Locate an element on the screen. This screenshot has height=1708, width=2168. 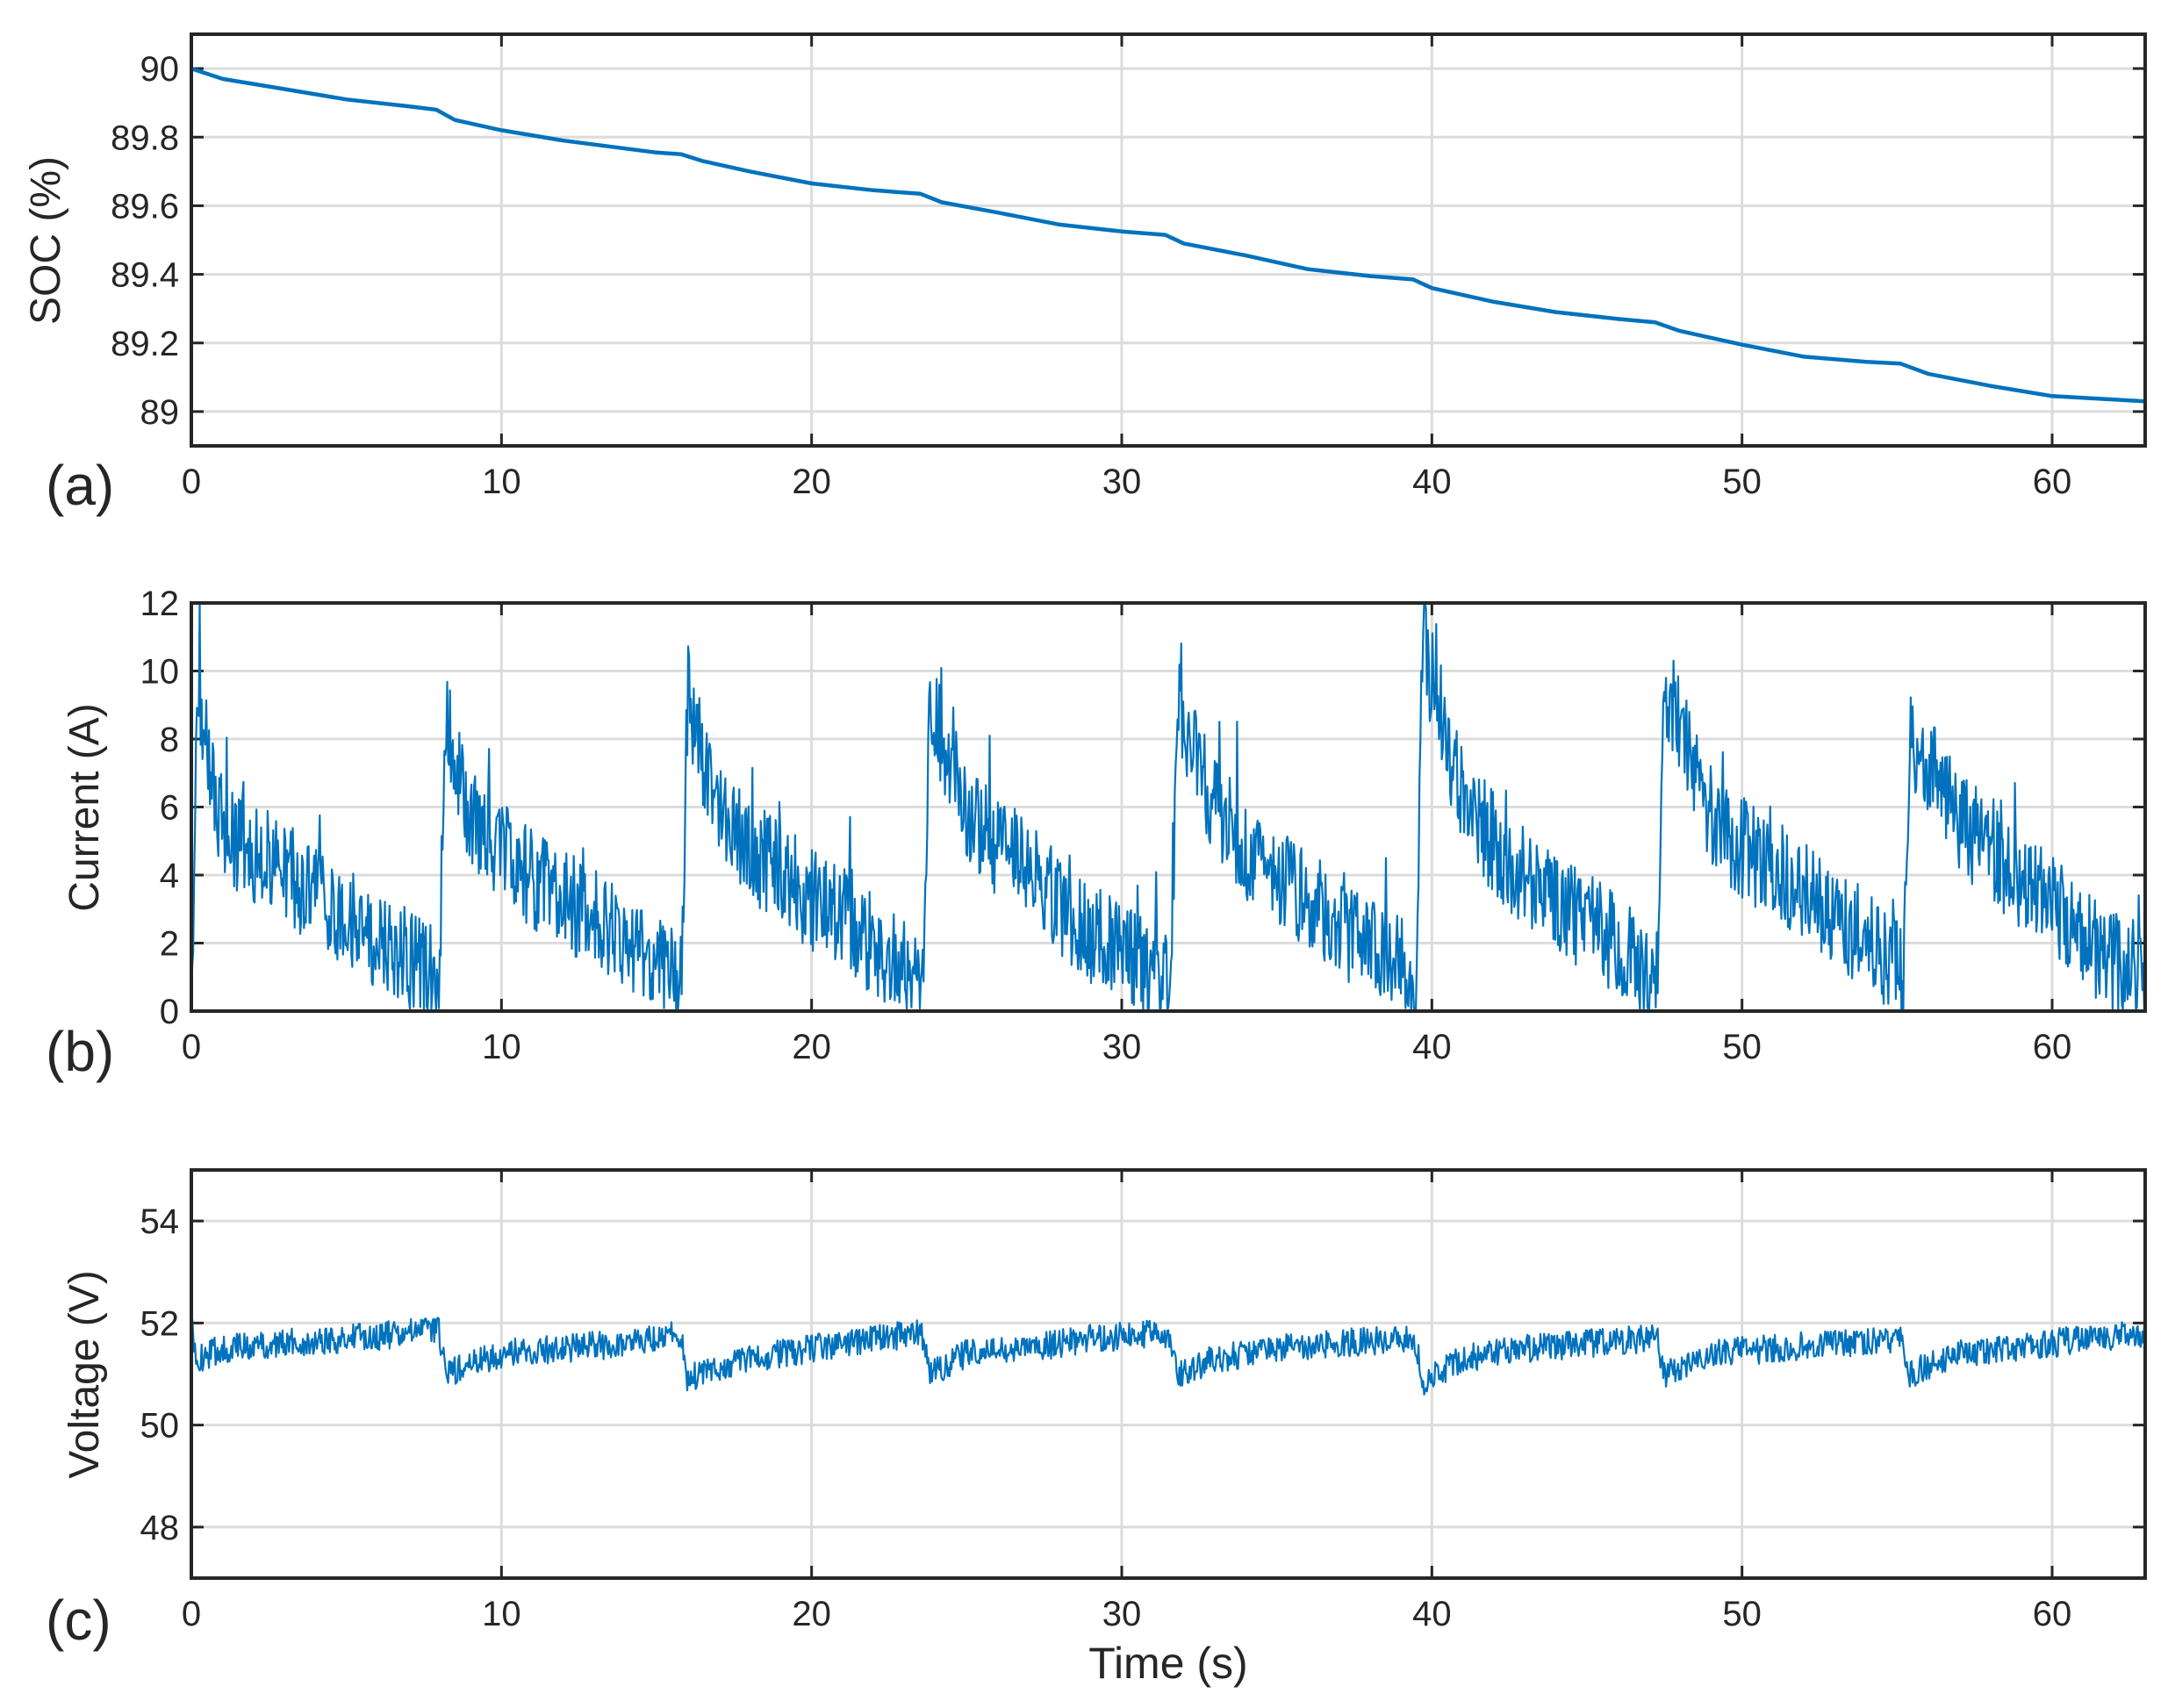
x-axis-label-c: Time (s) is located at coordinates (1167, 1663).